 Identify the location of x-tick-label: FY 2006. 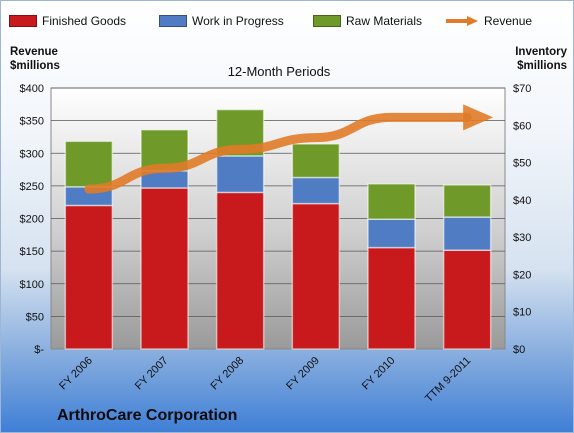
(76, 374).